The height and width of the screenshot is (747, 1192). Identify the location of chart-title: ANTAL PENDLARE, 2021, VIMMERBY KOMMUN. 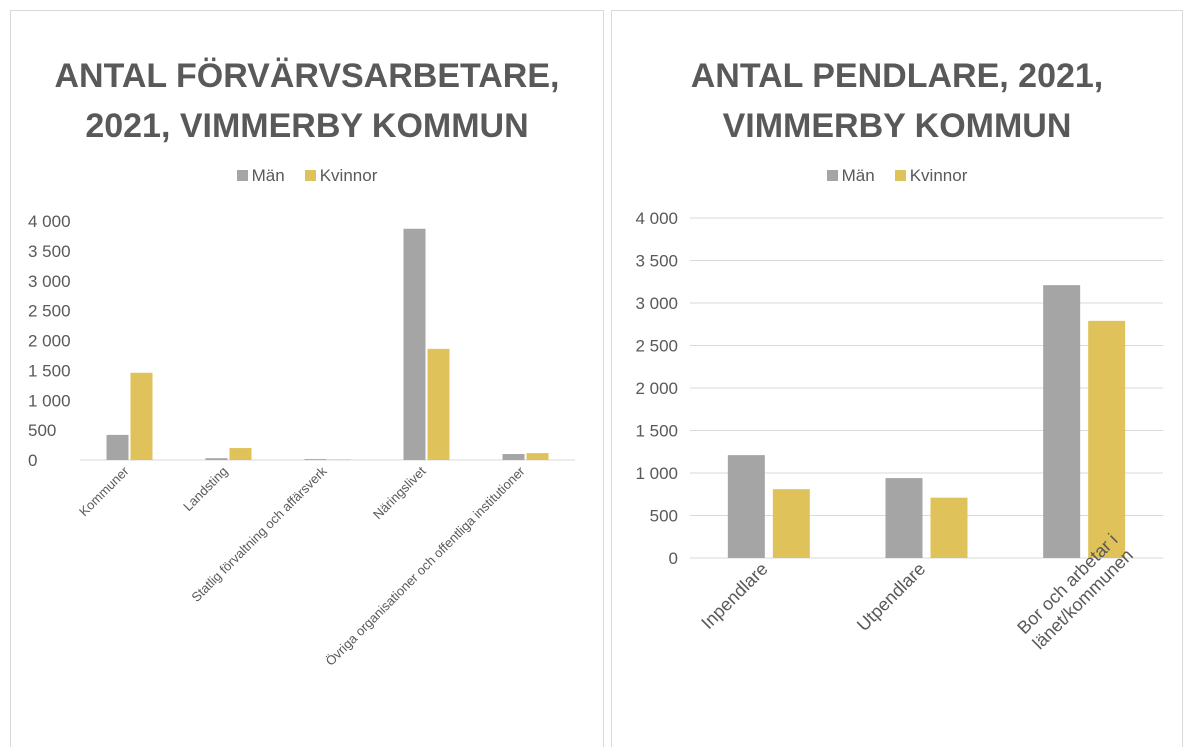
(897, 101).